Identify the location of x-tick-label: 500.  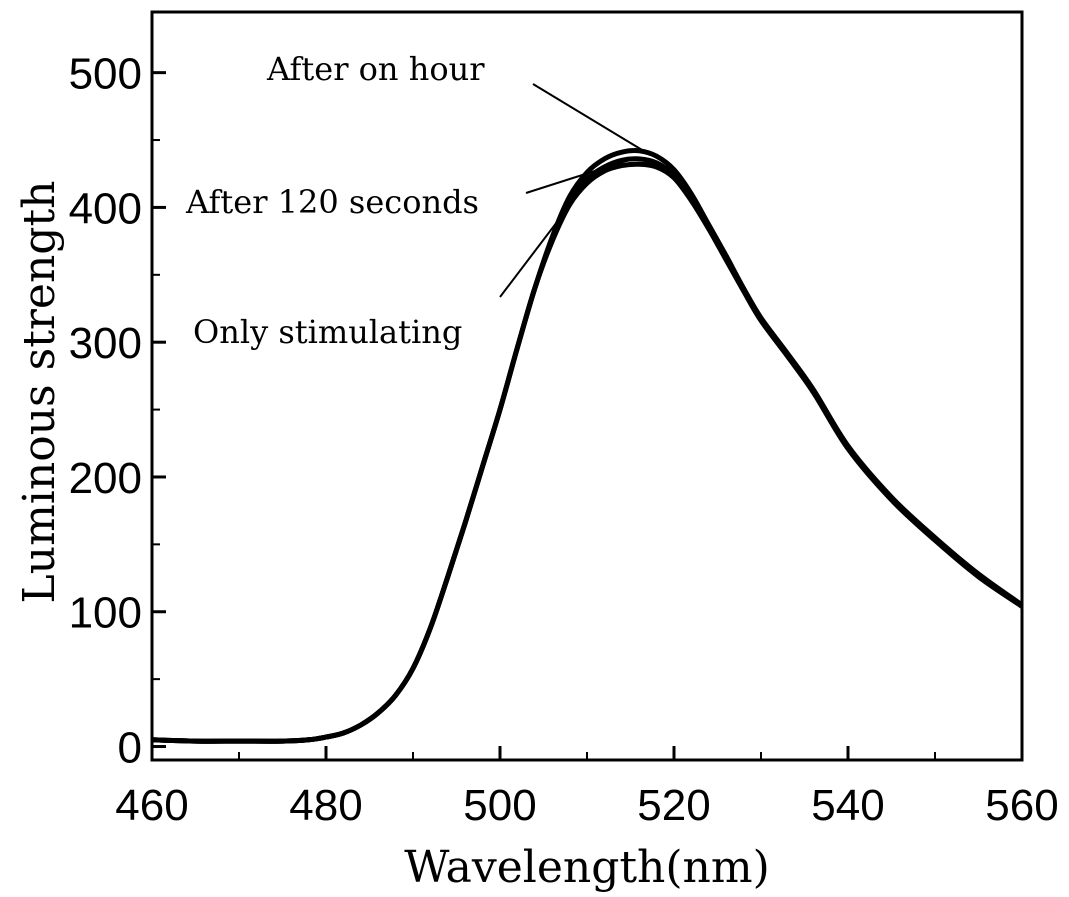
(499, 805).